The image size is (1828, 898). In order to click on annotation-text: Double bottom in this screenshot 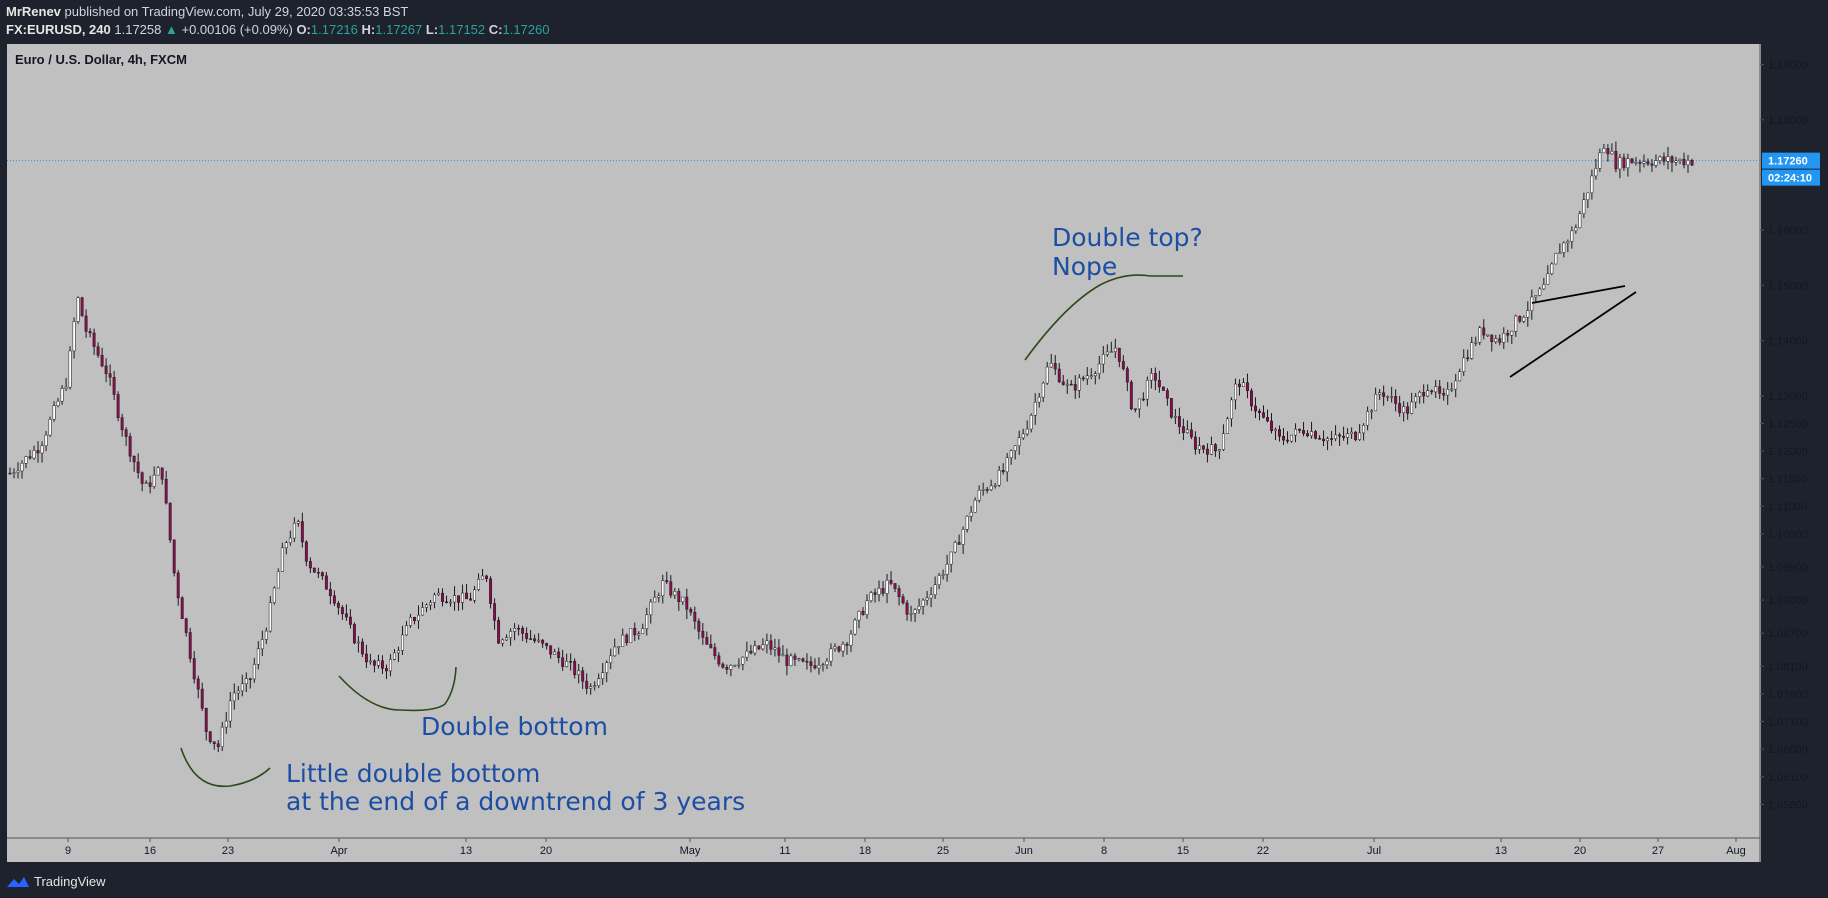, I will do `click(514, 726)`.